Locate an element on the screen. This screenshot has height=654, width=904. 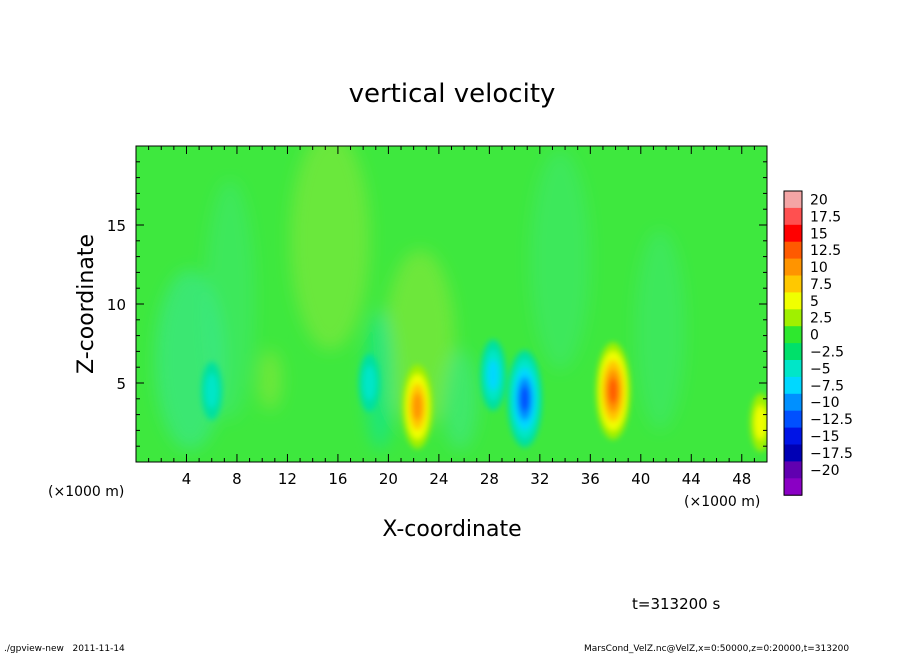
colorbar-label: −10 is located at coordinates (825, 403).